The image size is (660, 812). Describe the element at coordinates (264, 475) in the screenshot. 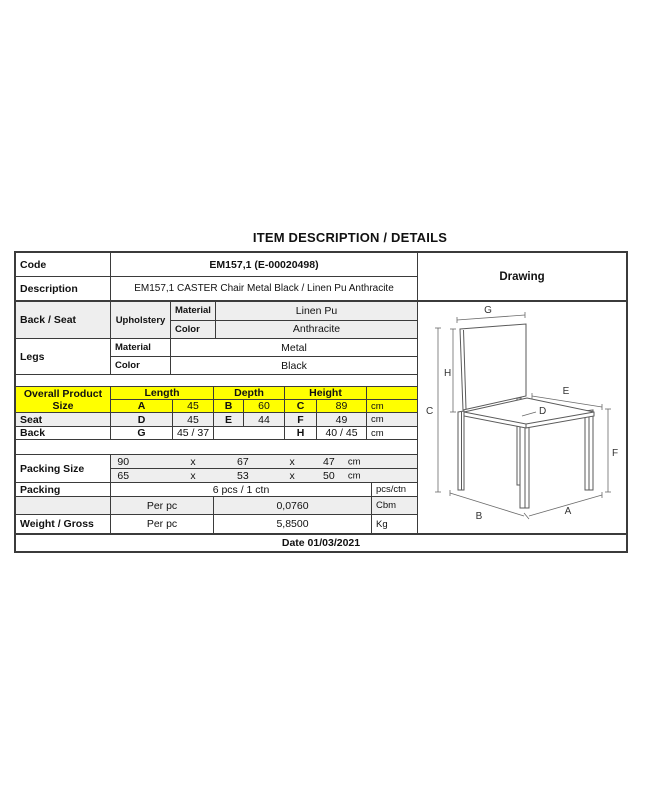

I see `packing-size-row-2: 65 x 53 x 50 cm` at that location.